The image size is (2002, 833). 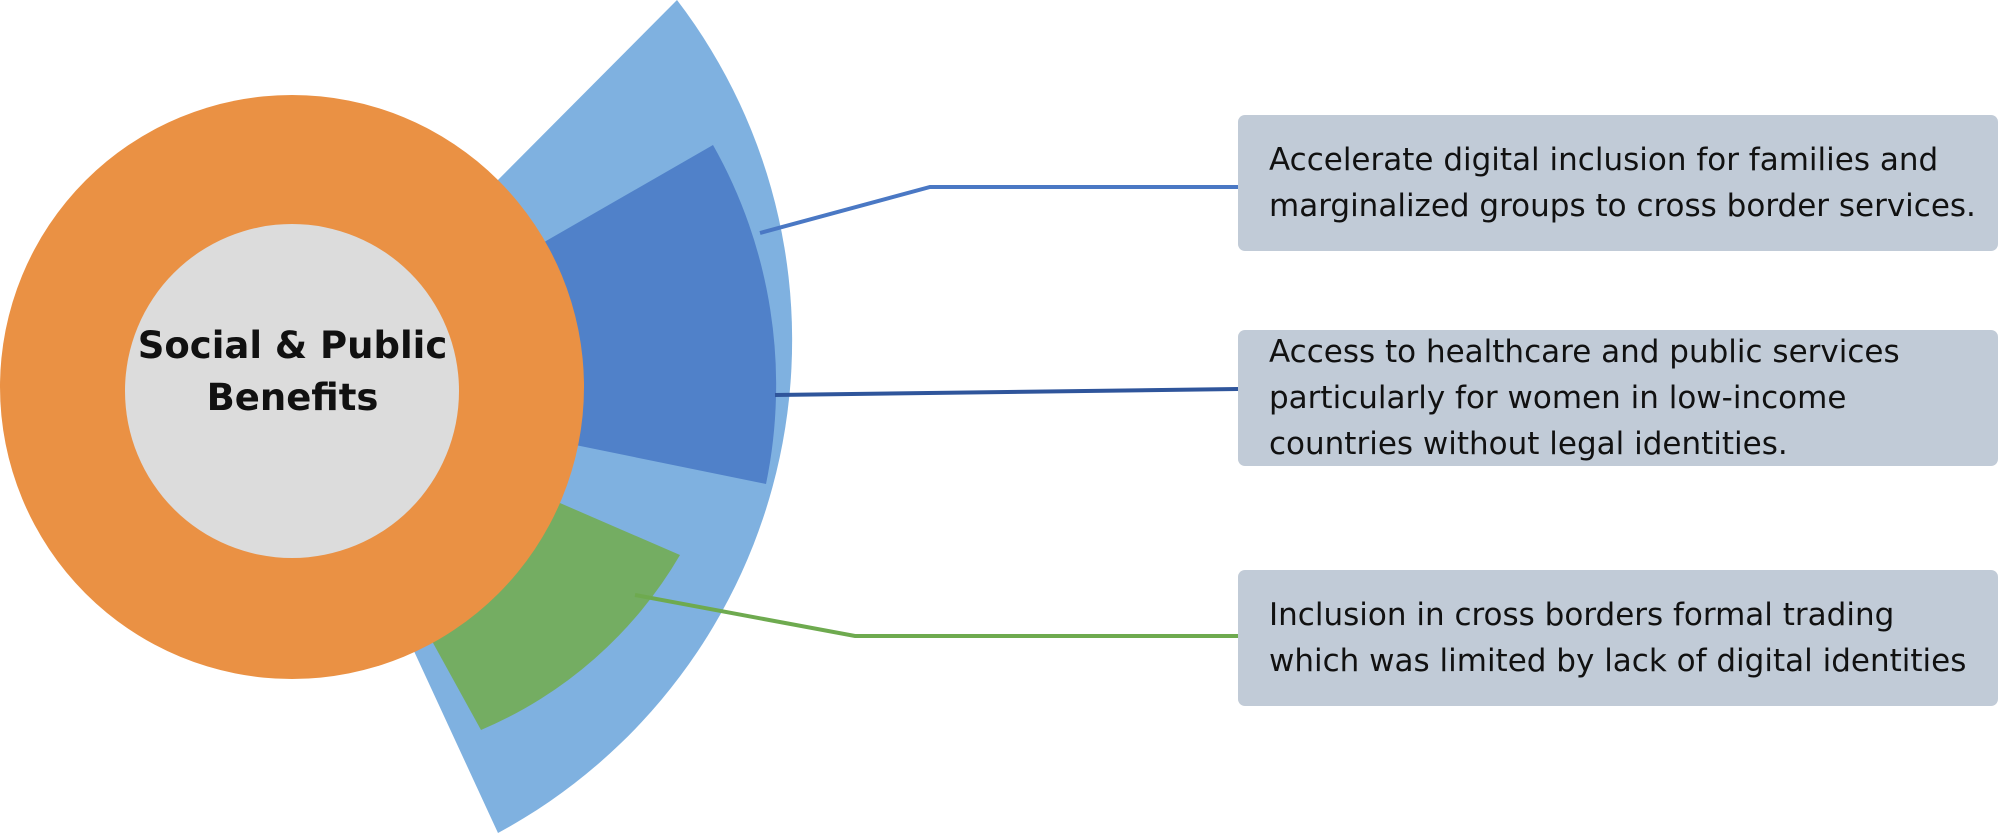 I want to click on center-label-line-1: Social & Public, so click(x=292, y=346).